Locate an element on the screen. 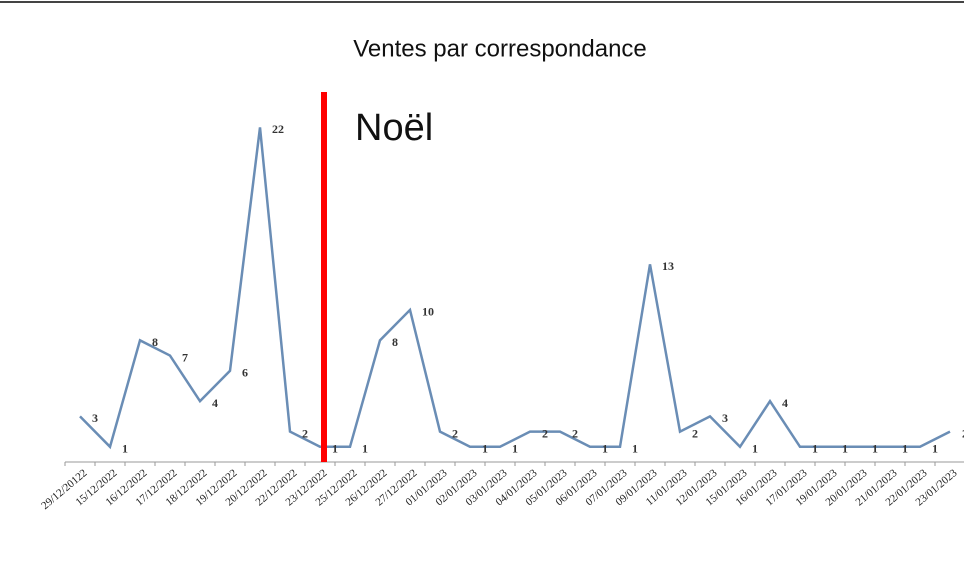 This screenshot has height=580, width=964. data-label: 22 is located at coordinates (278, 129).